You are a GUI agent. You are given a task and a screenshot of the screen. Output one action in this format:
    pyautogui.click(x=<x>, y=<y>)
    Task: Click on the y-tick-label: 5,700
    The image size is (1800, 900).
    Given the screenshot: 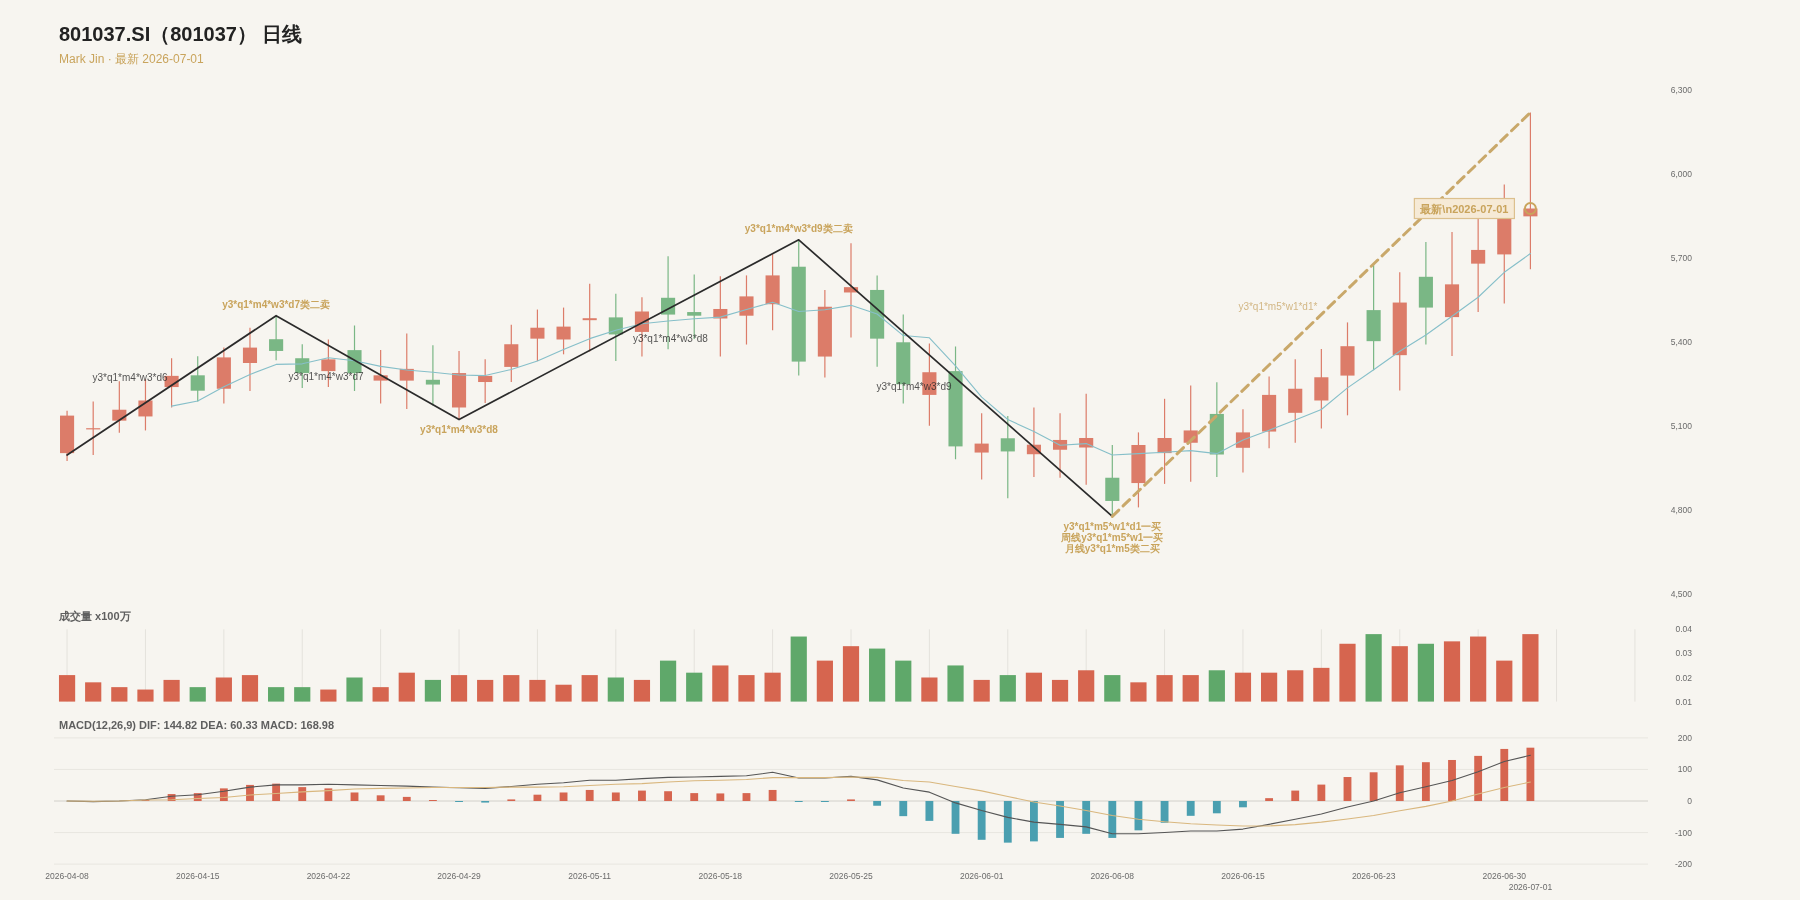 What is the action you would take?
    pyautogui.click(x=1681, y=257)
    